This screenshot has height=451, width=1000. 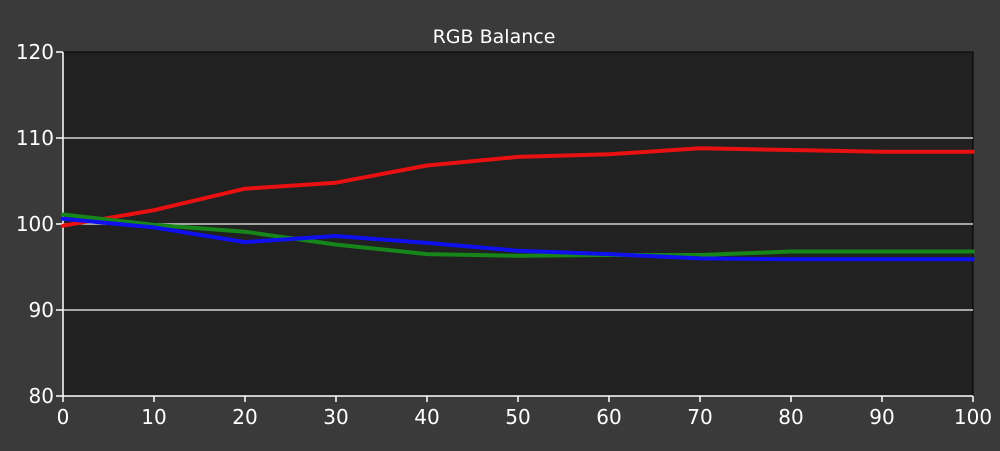 What do you see at coordinates (699, 417) in the screenshot?
I see `x-tick-label: 70` at bounding box center [699, 417].